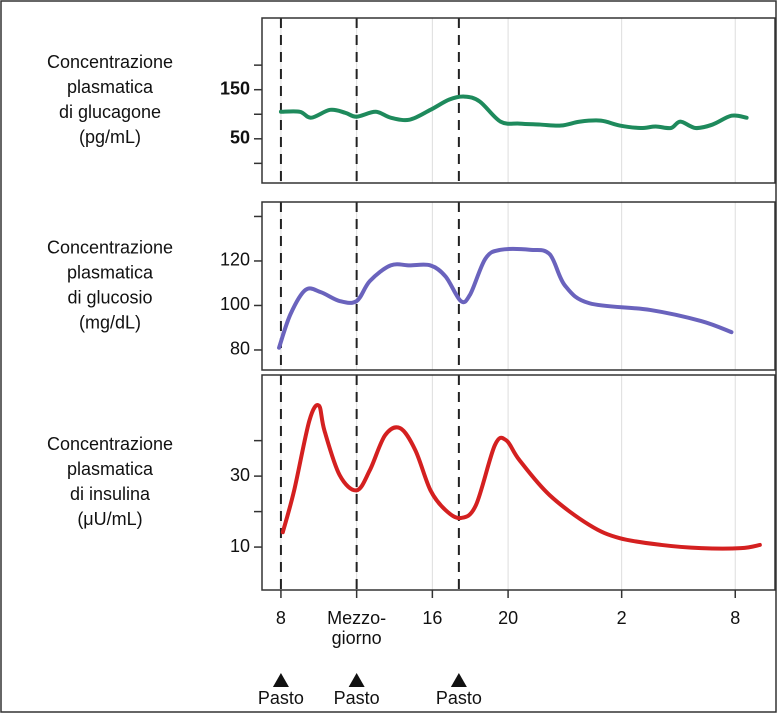  Describe the element at coordinates (432, 618) in the screenshot. I see `x-tick-label: 16` at that location.